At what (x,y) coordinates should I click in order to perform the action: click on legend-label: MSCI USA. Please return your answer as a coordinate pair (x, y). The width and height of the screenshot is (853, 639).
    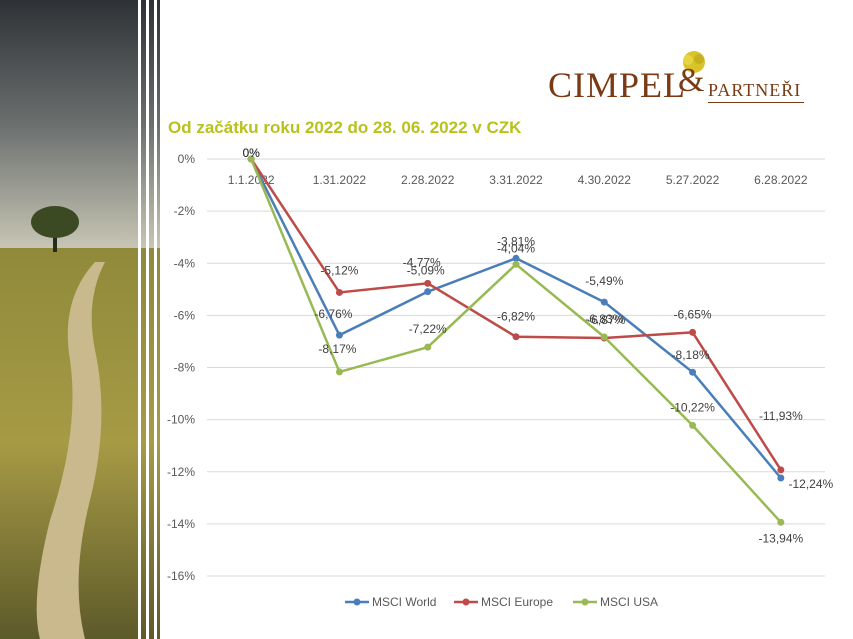
    Looking at the image, I should click on (629, 602).